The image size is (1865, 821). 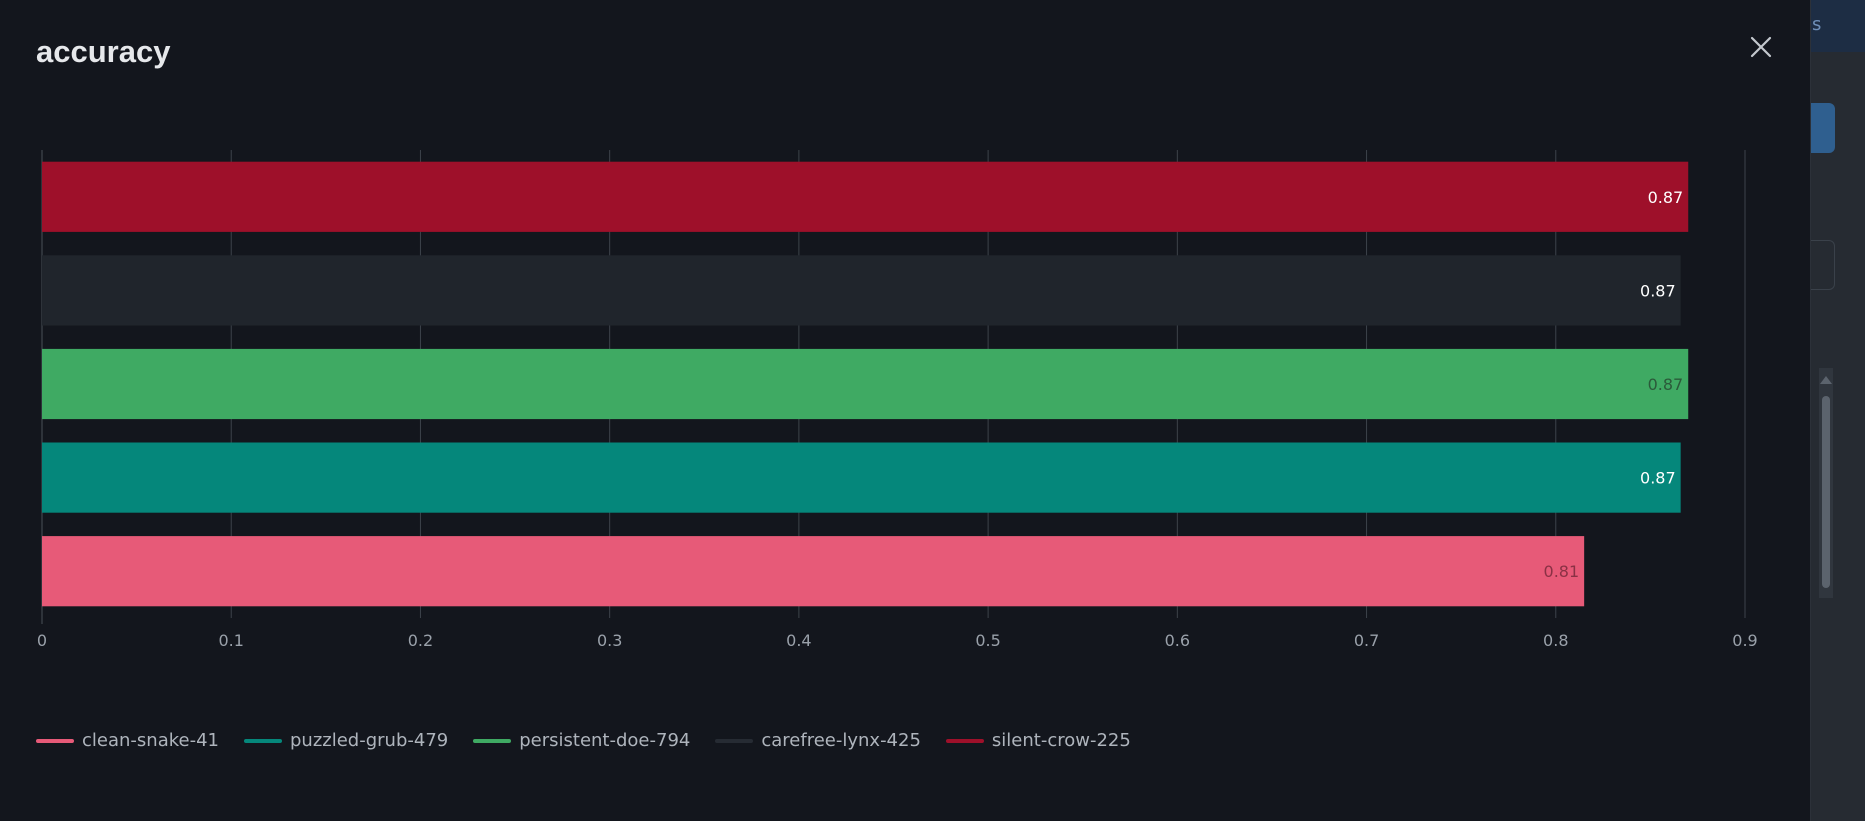 I want to click on legend-item: silent-crow-225, so click(x=1038, y=740).